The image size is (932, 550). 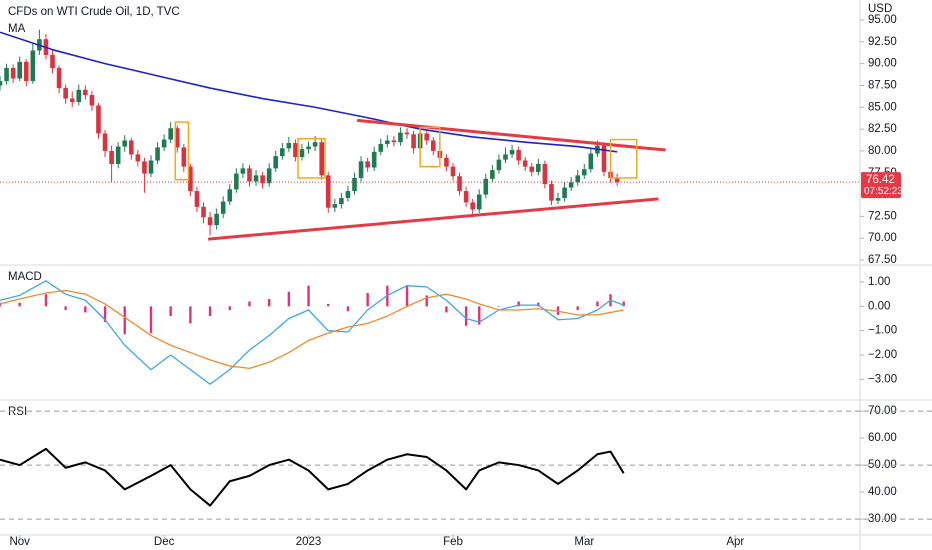 What do you see at coordinates (882, 42) in the screenshot?
I see `y-tick-label: 92.50` at bounding box center [882, 42].